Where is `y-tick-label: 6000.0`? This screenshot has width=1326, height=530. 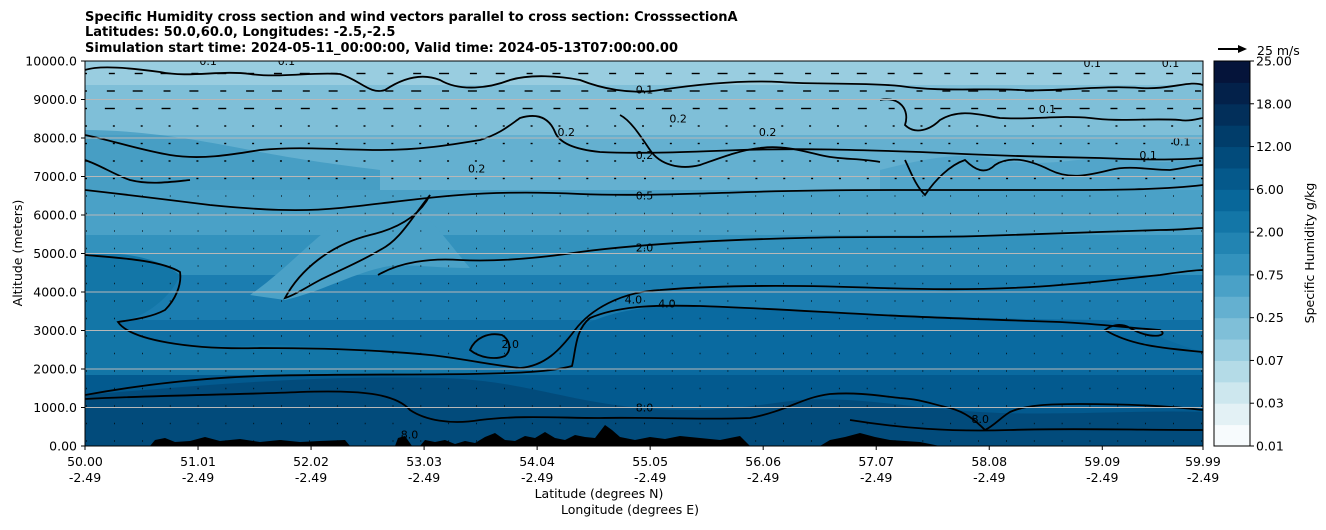
y-tick-label: 6000.0 is located at coordinates (55, 215).